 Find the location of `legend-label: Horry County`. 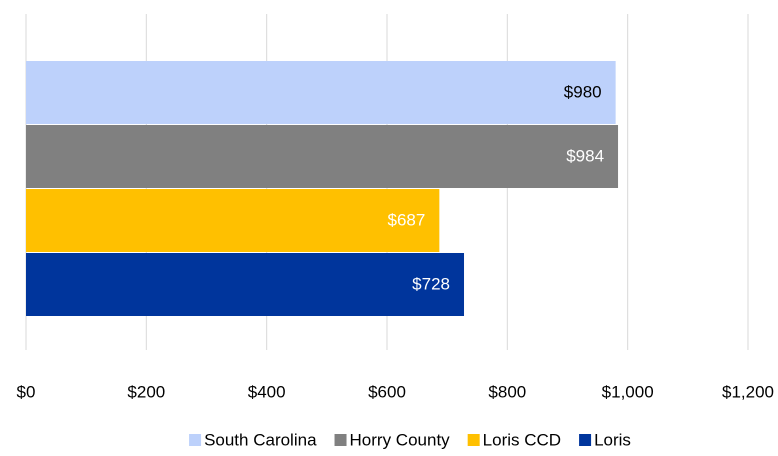

legend-label: Horry County is located at coordinates (400, 439).